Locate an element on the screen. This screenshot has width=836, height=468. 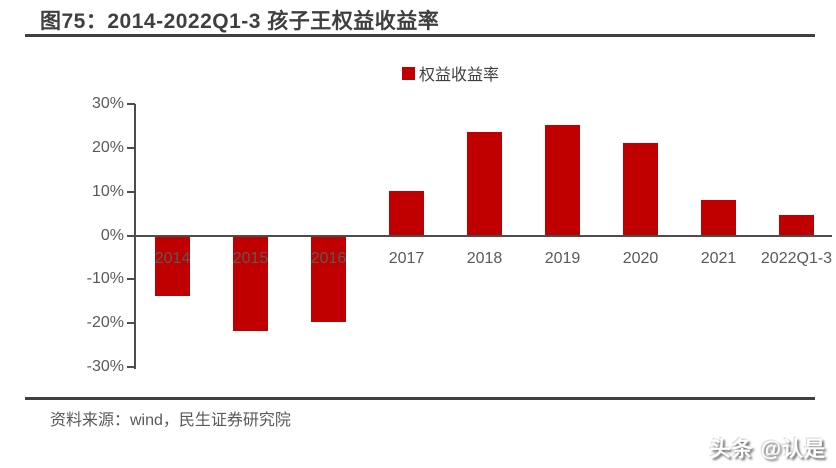
x-tick-label-2018: 2018 is located at coordinates (484, 258).